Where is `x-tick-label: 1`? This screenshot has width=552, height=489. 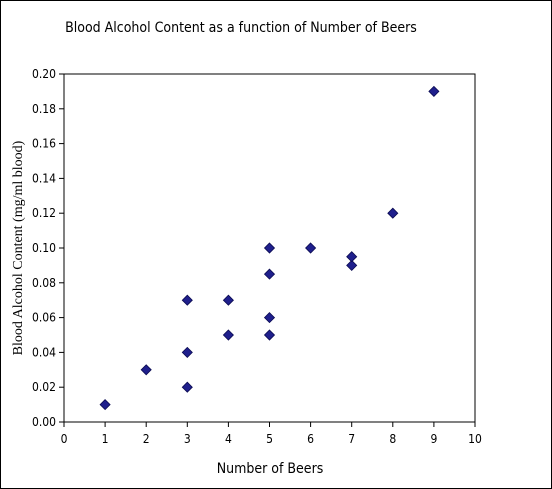
x-tick-label: 1 is located at coordinates (105, 439).